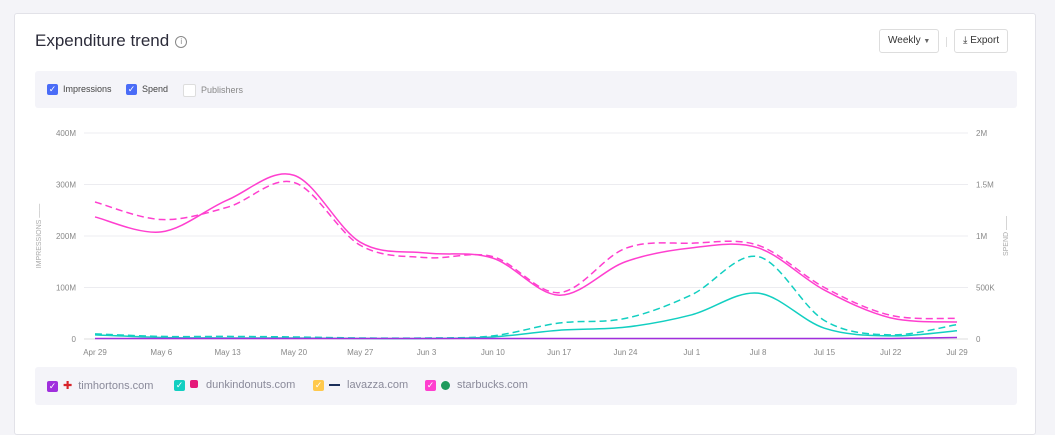  What do you see at coordinates (361, 385) in the screenshot?
I see `legend-lavazza: ✓ lavazza.com` at bounding box center [361, 385].